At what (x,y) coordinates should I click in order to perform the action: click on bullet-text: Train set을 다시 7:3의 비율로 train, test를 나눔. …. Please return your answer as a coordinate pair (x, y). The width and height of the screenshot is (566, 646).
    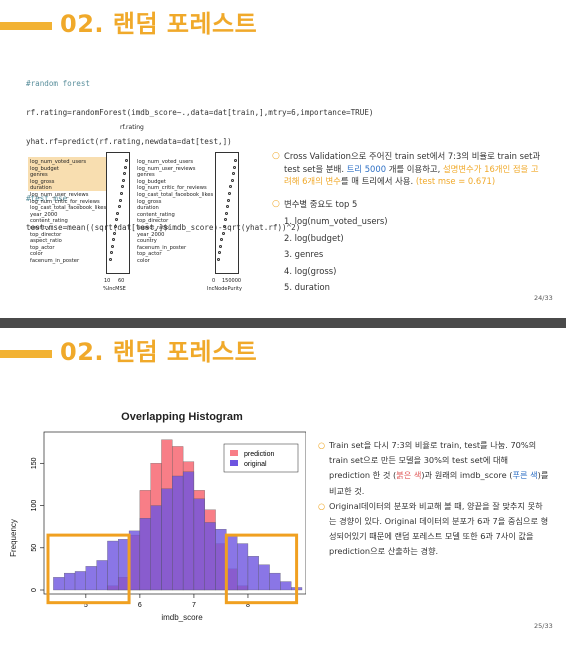
    Looking at the image, I should click on (439, 468).